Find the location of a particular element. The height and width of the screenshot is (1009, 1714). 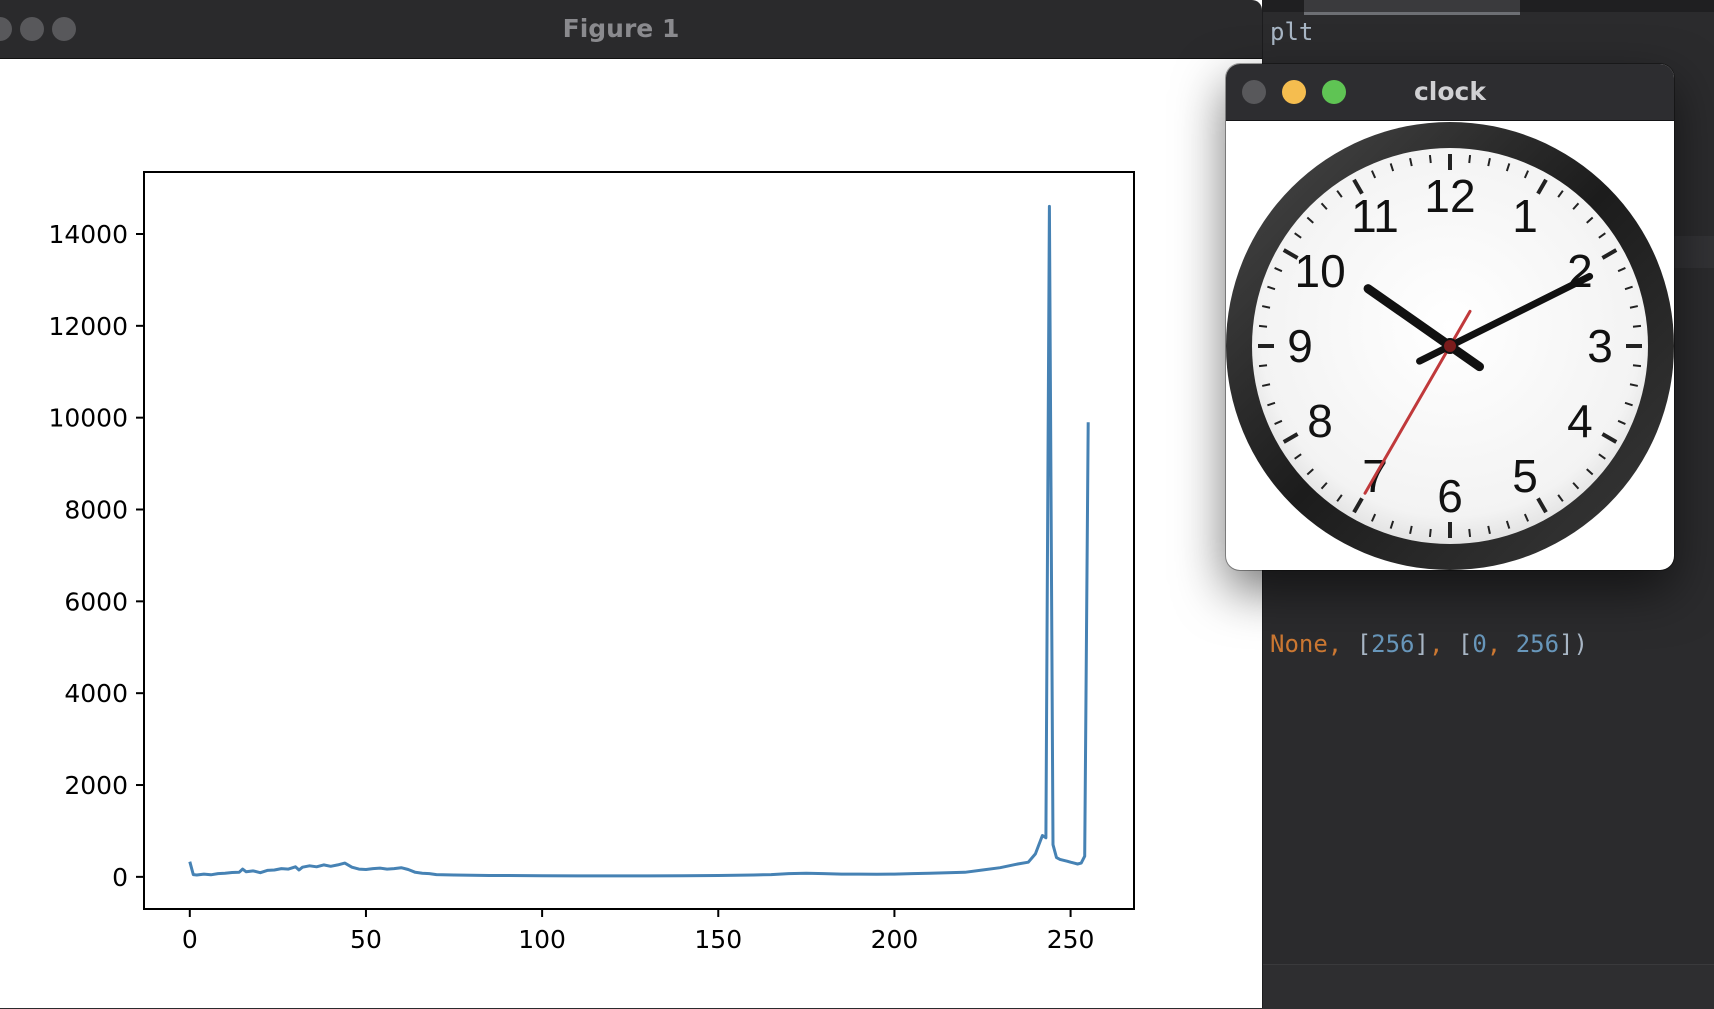

clock-center-hub is located at coordinates (1450, 346).